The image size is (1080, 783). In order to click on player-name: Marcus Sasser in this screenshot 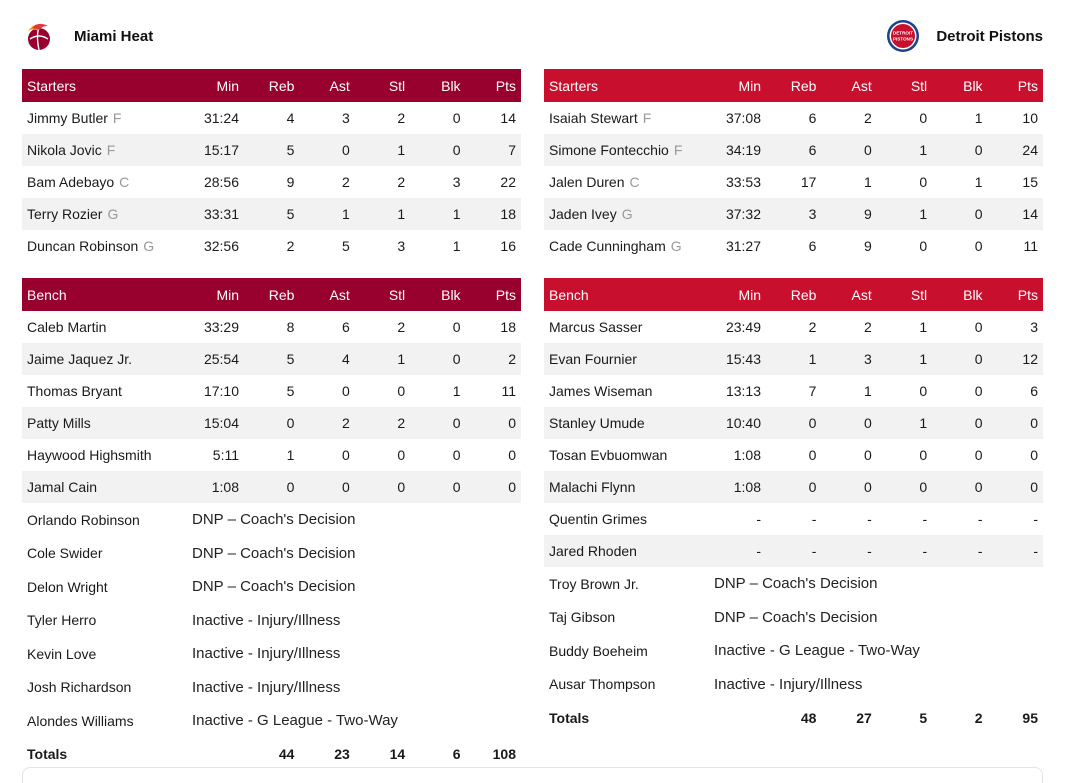, I will do `click(596, 327)`.